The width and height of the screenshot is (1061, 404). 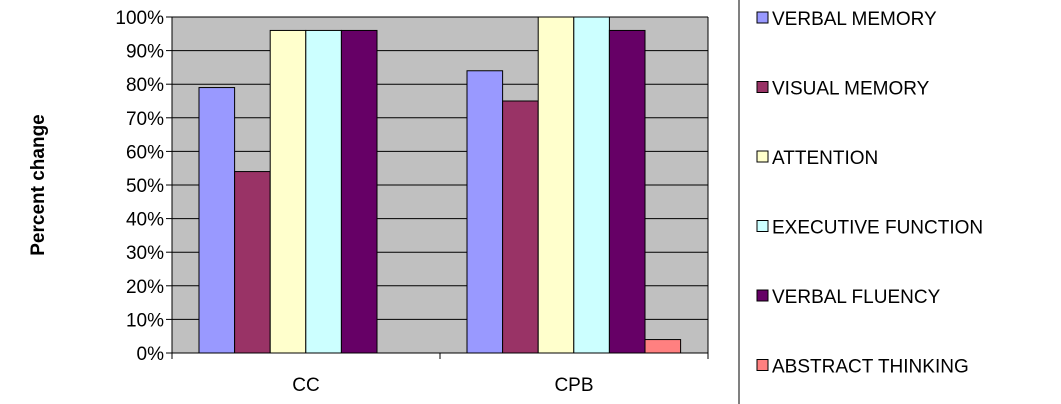 What do you see at coordinates (145, 52) in the screenshot?
I see `y-tick-label: 90%` at bounding box center [145, 52].